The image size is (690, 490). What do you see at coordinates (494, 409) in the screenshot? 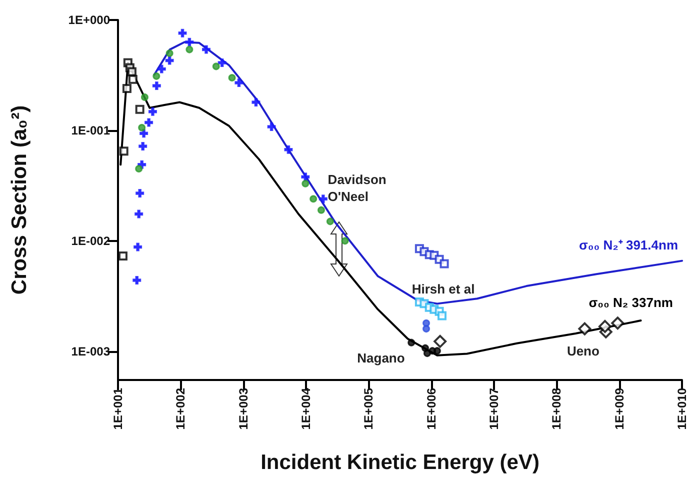
I see `x-tick-label: 1E+007` at bounding box center [494, 409].